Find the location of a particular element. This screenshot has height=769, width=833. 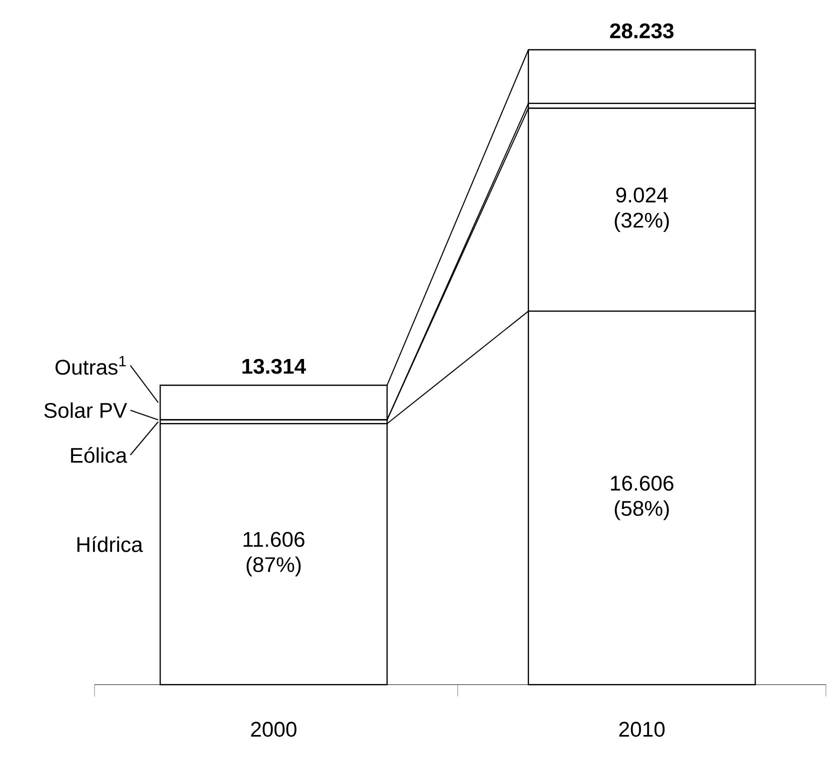

data-label: 11.606 (87%) is located at coordinates (274, 554).